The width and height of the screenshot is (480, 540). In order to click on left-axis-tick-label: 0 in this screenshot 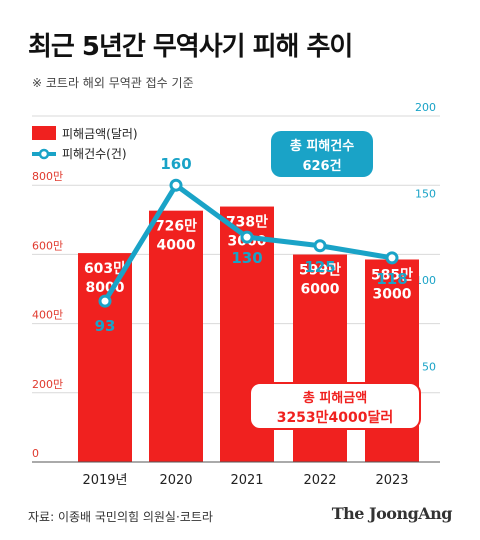, I will do `click(35, 453)`.